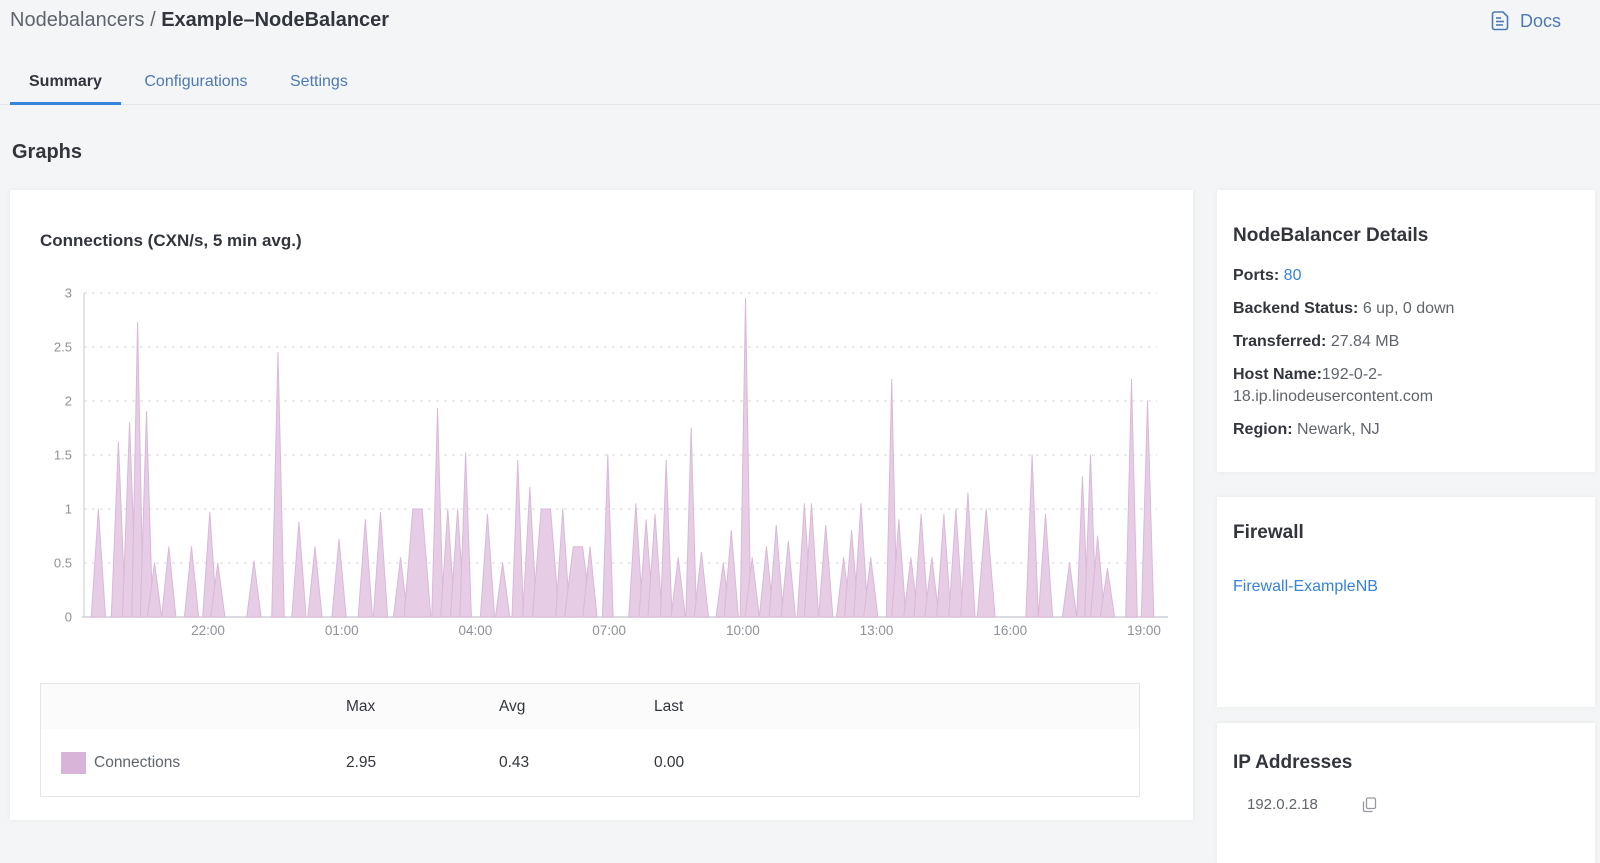 This screenshot has height=863, width=1600. Describe the element at coordinates (208, 630) in the screenshot. I see `svg-text: 22:00` at that location.